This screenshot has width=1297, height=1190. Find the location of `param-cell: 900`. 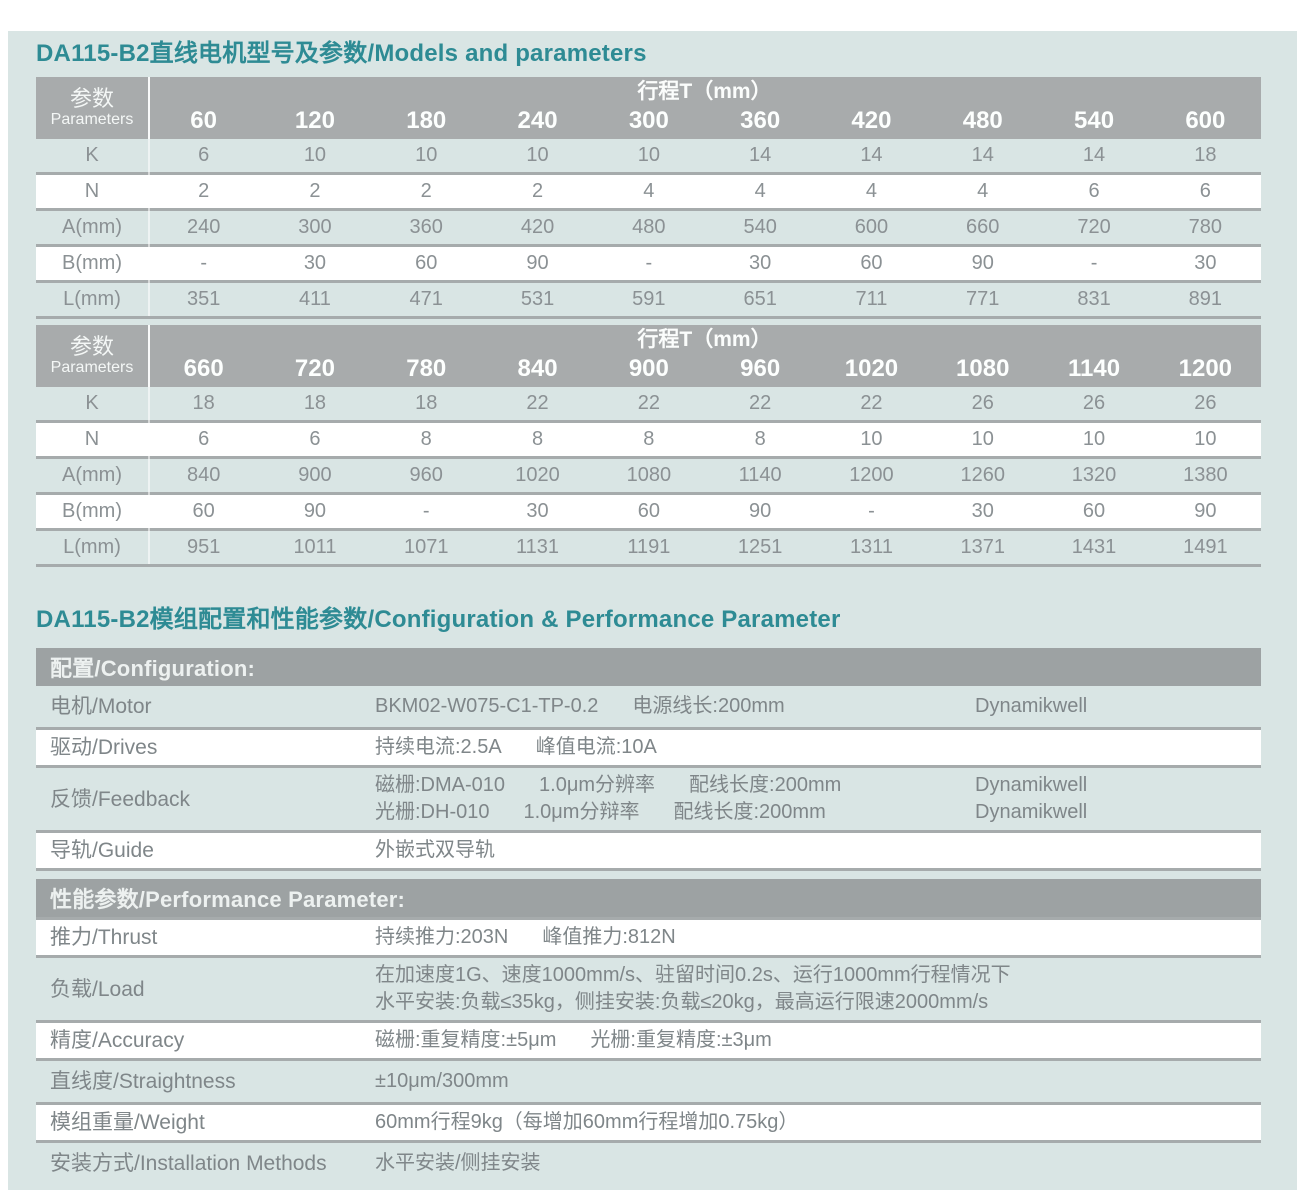

param-cell: 900 is located at coordinates (315, 475).